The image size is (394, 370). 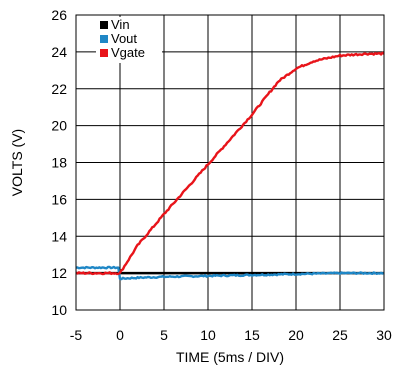 I want to click on y-tick-label: 24, so click(x=59, y=52).